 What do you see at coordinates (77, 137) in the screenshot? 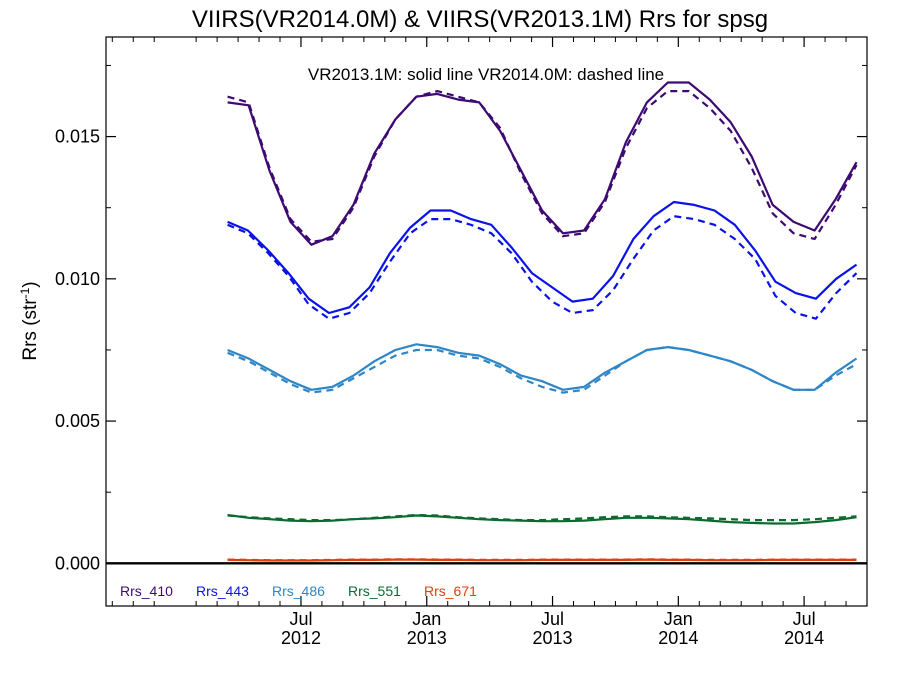
I see `y-tick-label-3: 0.015` at bounding box center [77, 137].